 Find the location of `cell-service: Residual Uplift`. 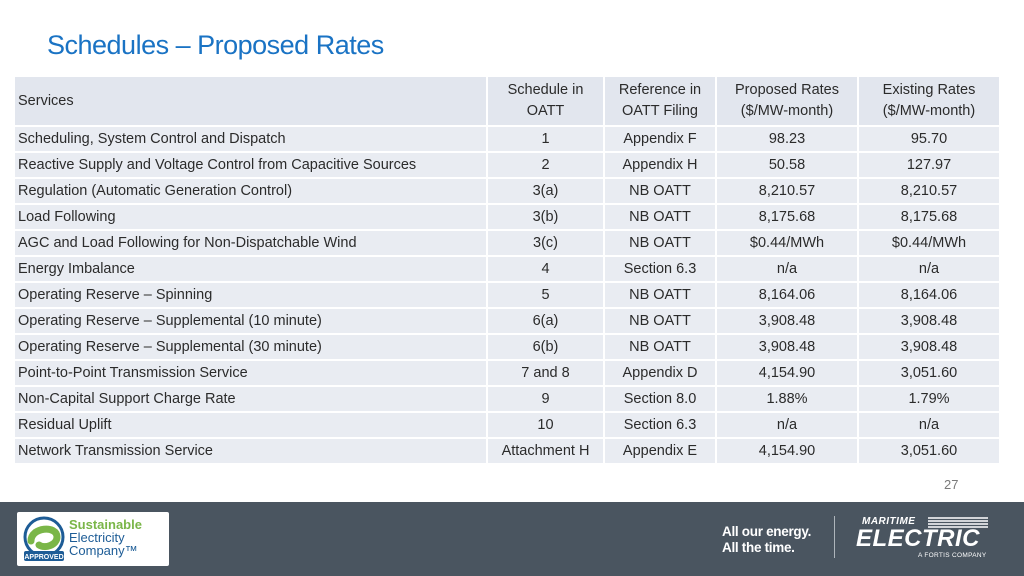

cell-service: Residual Uplift is located at coordinates (251, 426).